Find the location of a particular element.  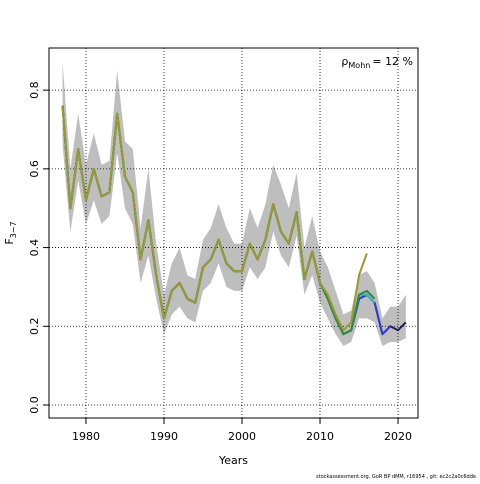

mohn-rho-symbol: ρ is located at coordinates (344, 61).